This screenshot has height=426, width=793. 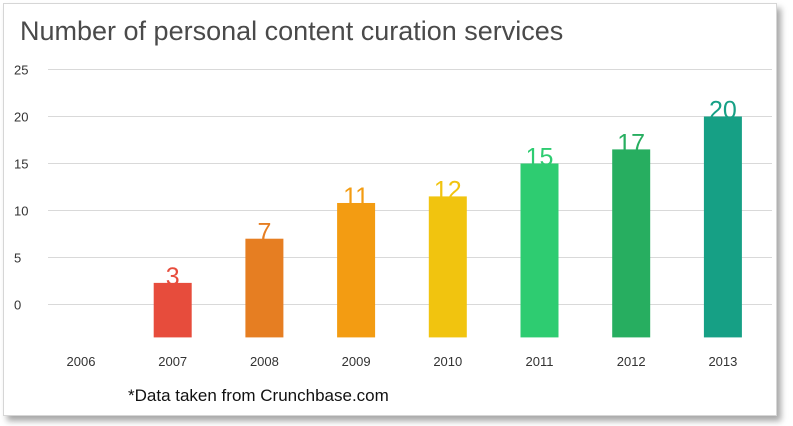 What do you see at coordinates (448, 190) in the screenshot?
I see `data-label-2010: 12` at bounding box center [448, 190].